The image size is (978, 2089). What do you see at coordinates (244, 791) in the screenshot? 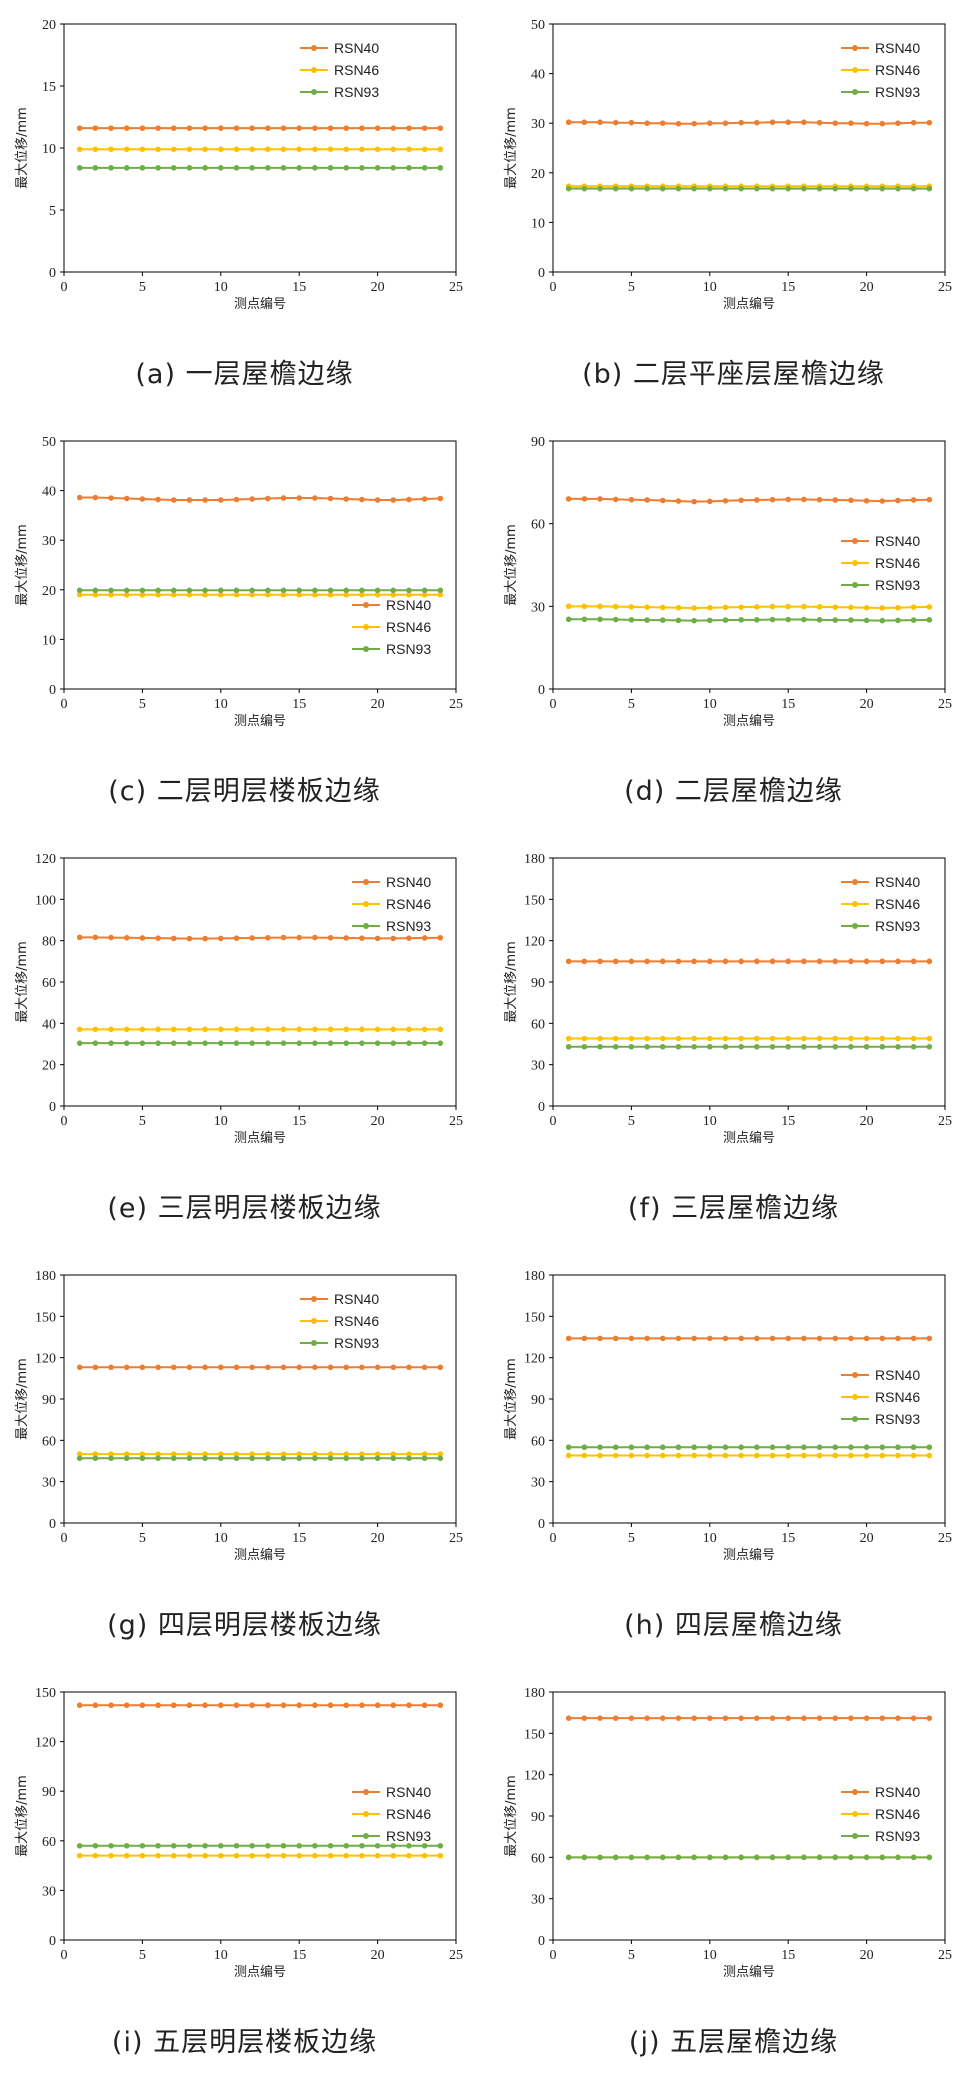
I see `chart-caption: (c) 二层明层楼板边缘` at bounding box center [244, 791].